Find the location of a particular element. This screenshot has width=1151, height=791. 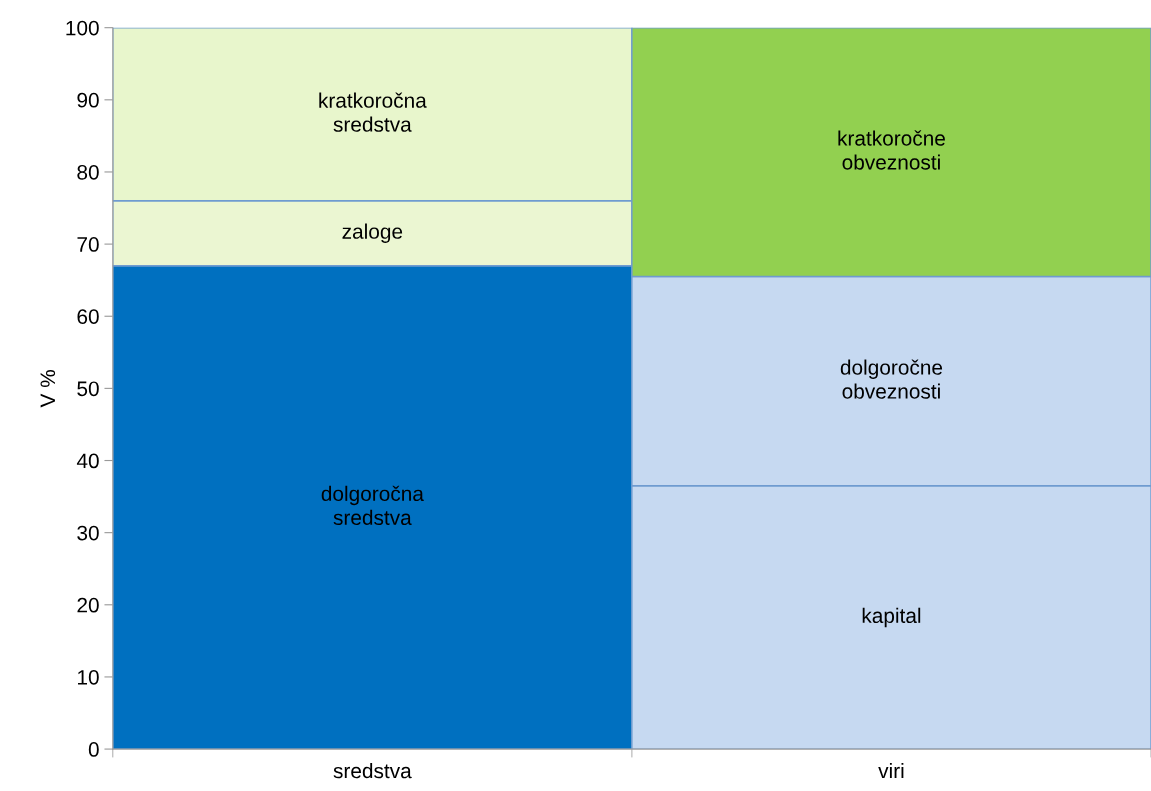

y-tick-label: 0 is located at coordinates (93, 749).